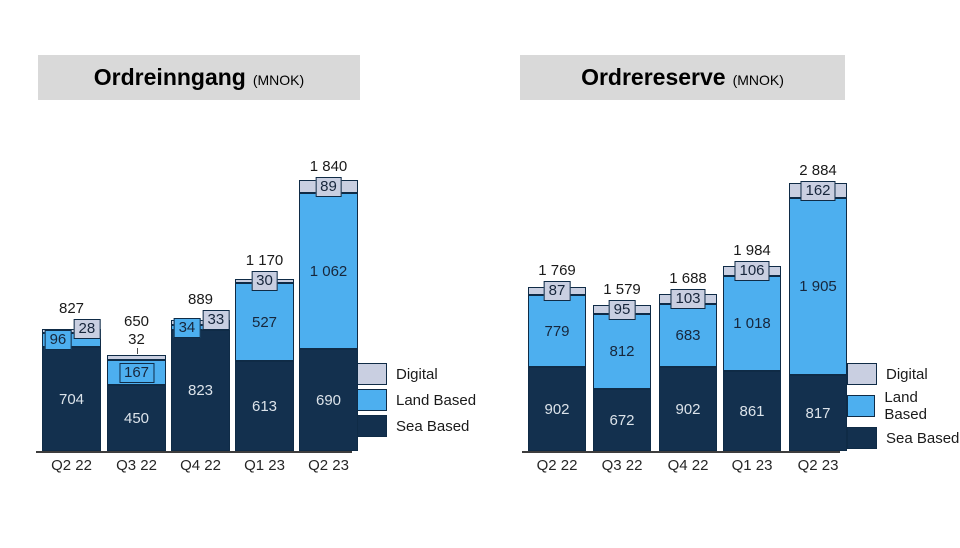 This screenshot has width=960, height=548. Describe the element at coordinates (557, 291) in the screenshot. I see `segment-value-label-box: 87` at that location.